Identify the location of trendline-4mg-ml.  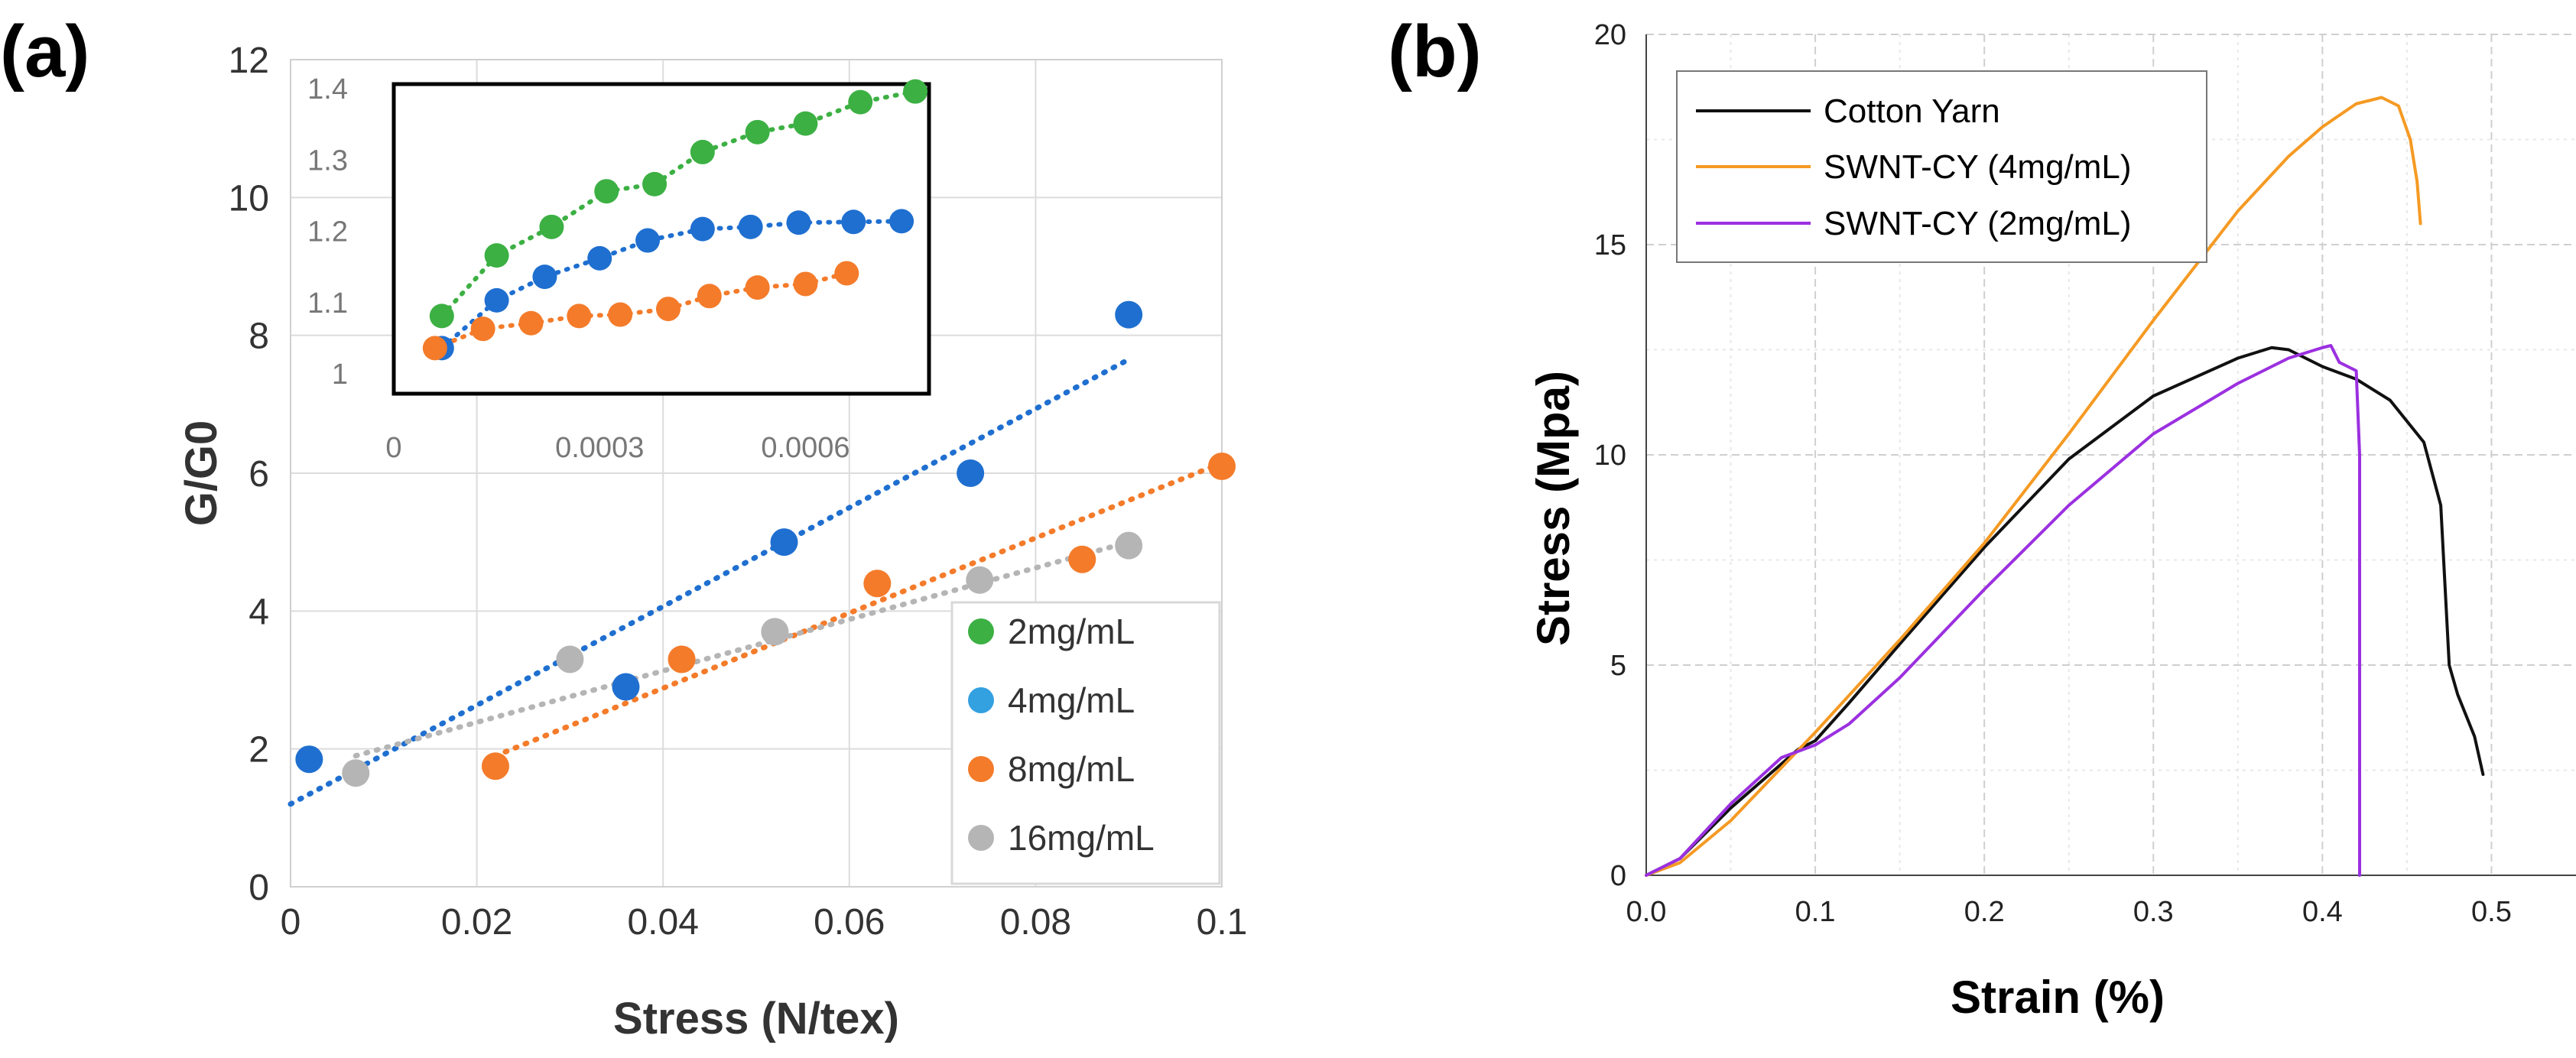
(710, 581).